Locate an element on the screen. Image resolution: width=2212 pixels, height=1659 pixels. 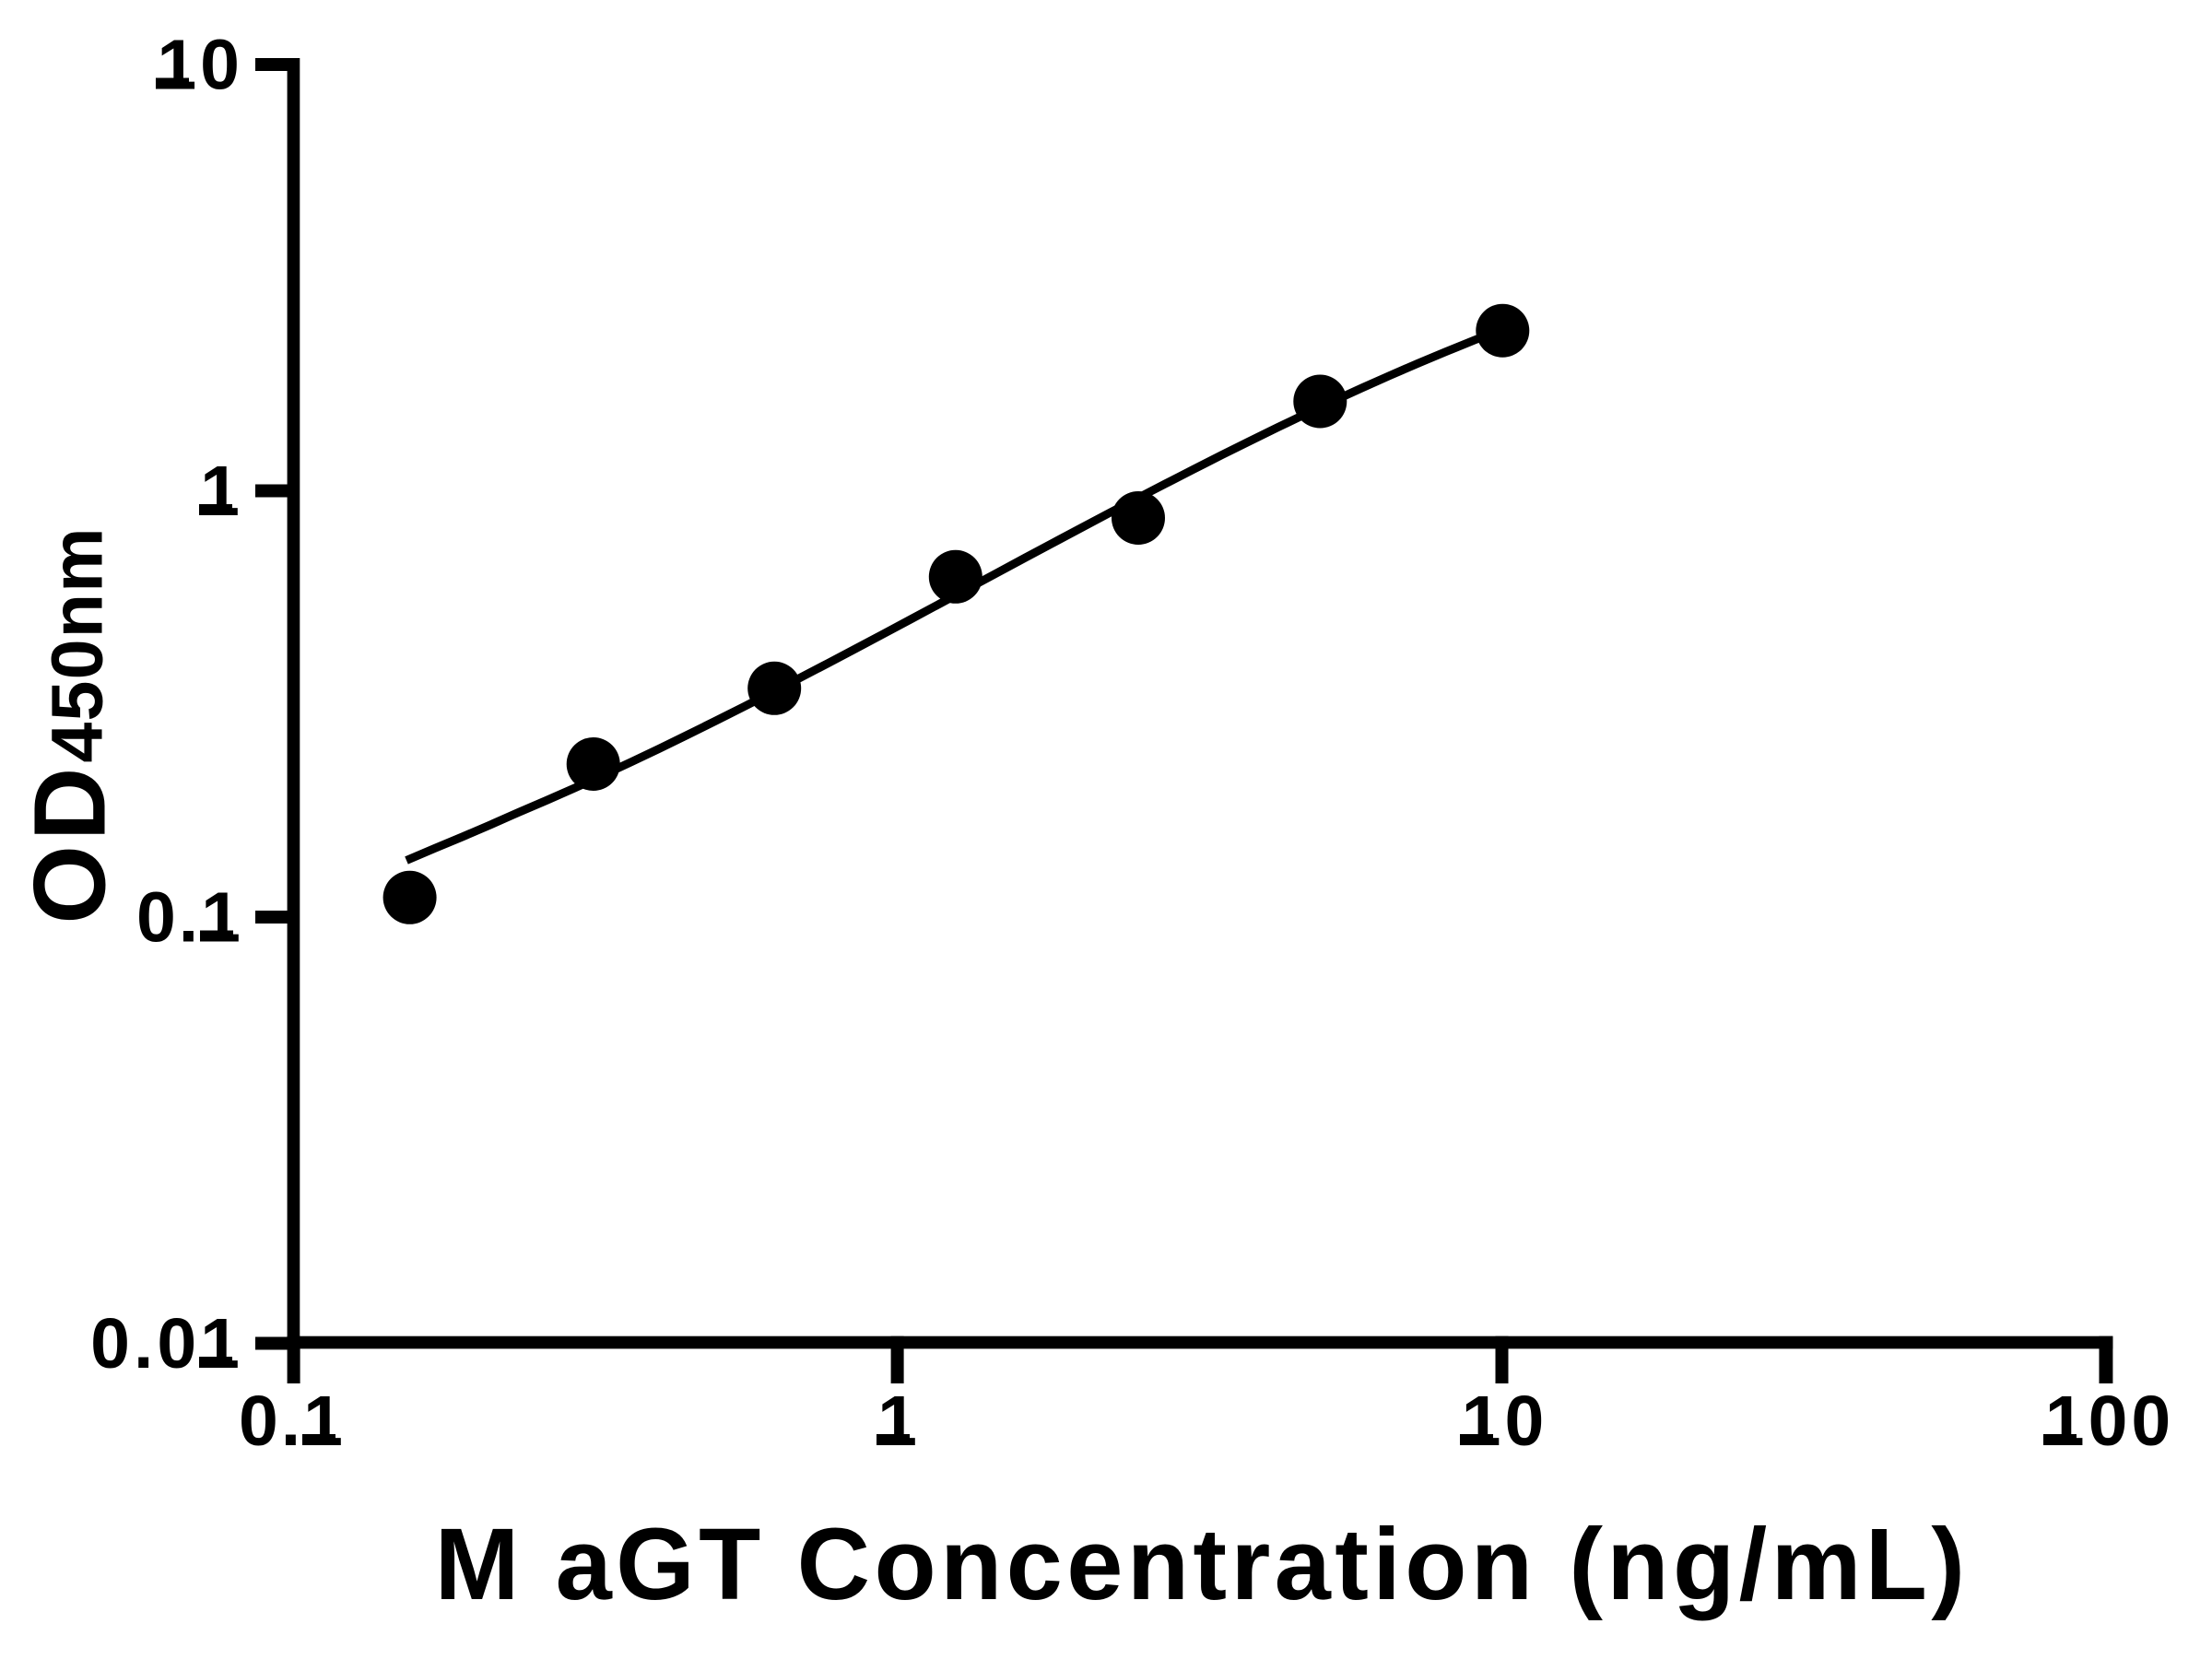
svg-text: 100 is located at coordinates (2109, 1421).